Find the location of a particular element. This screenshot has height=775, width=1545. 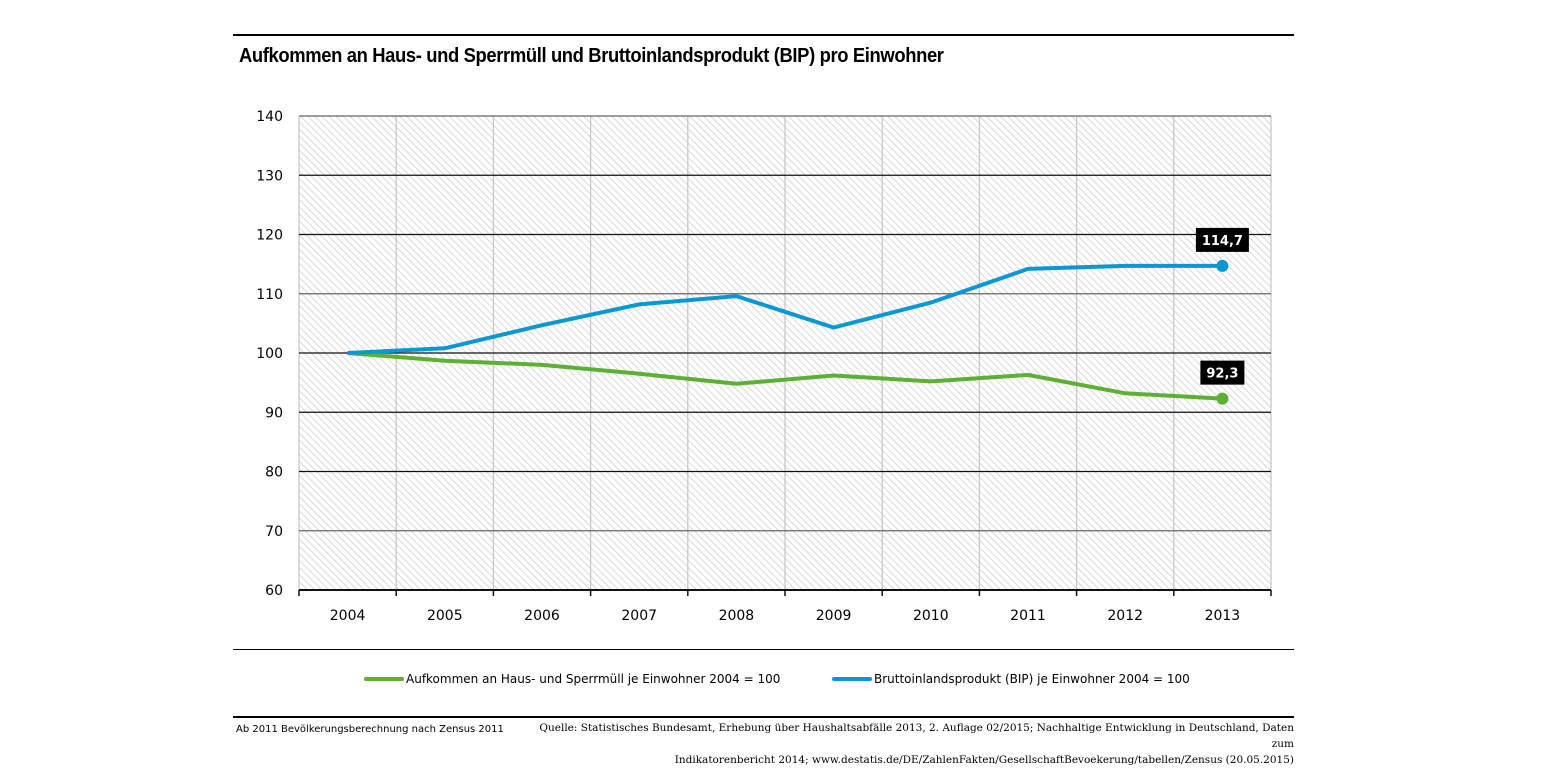

y-tick-label: 90 is located at coordinates (274, 413).